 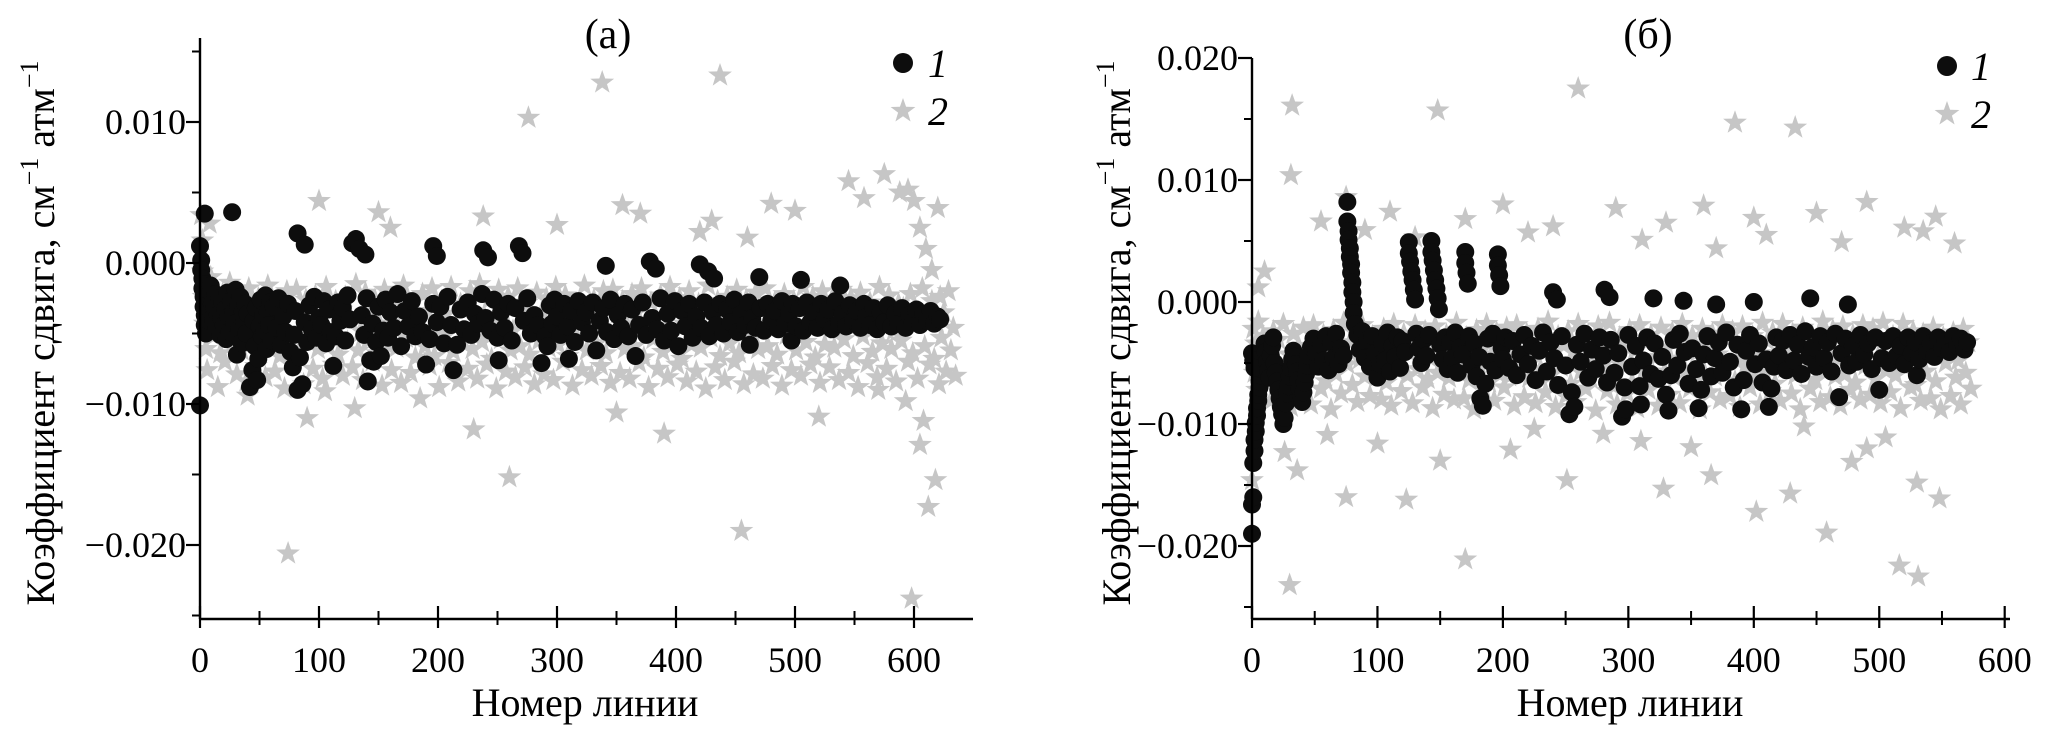 What do you see at coordinates (570, 309) in the screenshot?
I see `series-1-points` at bounding box center [570, 309].